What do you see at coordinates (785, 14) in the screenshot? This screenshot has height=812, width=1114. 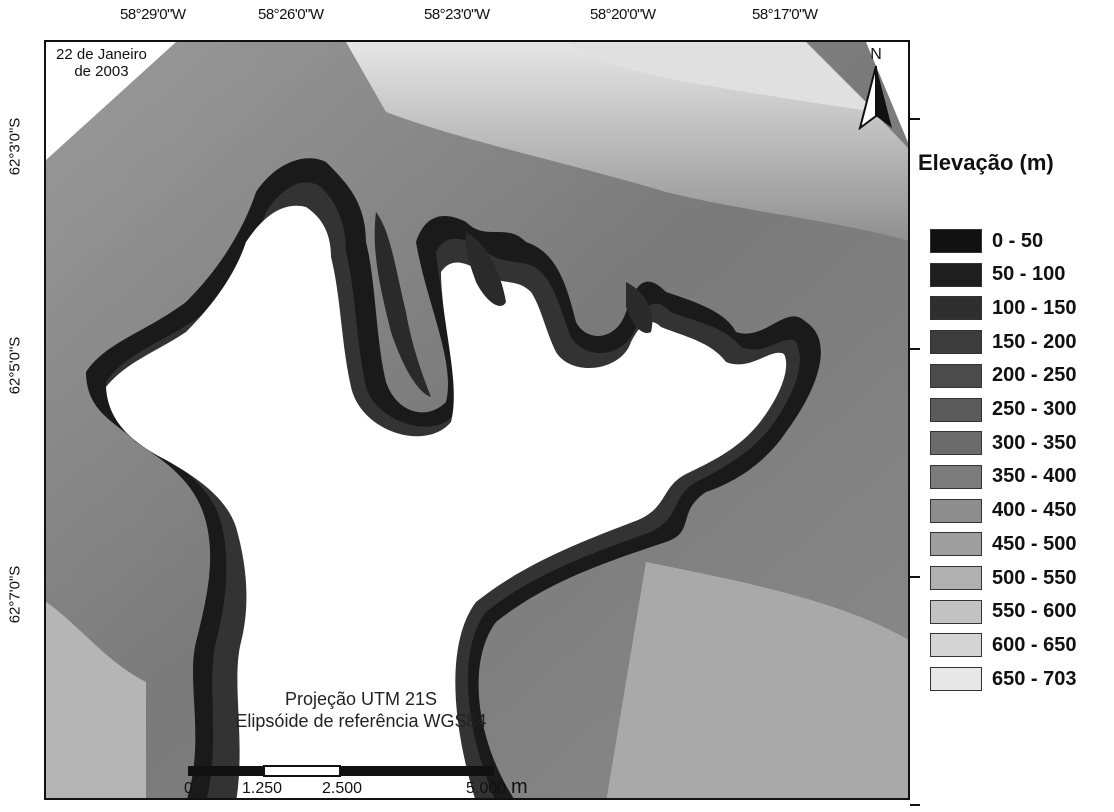 I see `longitude-tick-5: 58°17'0"W` at bounding box center [785, 14].